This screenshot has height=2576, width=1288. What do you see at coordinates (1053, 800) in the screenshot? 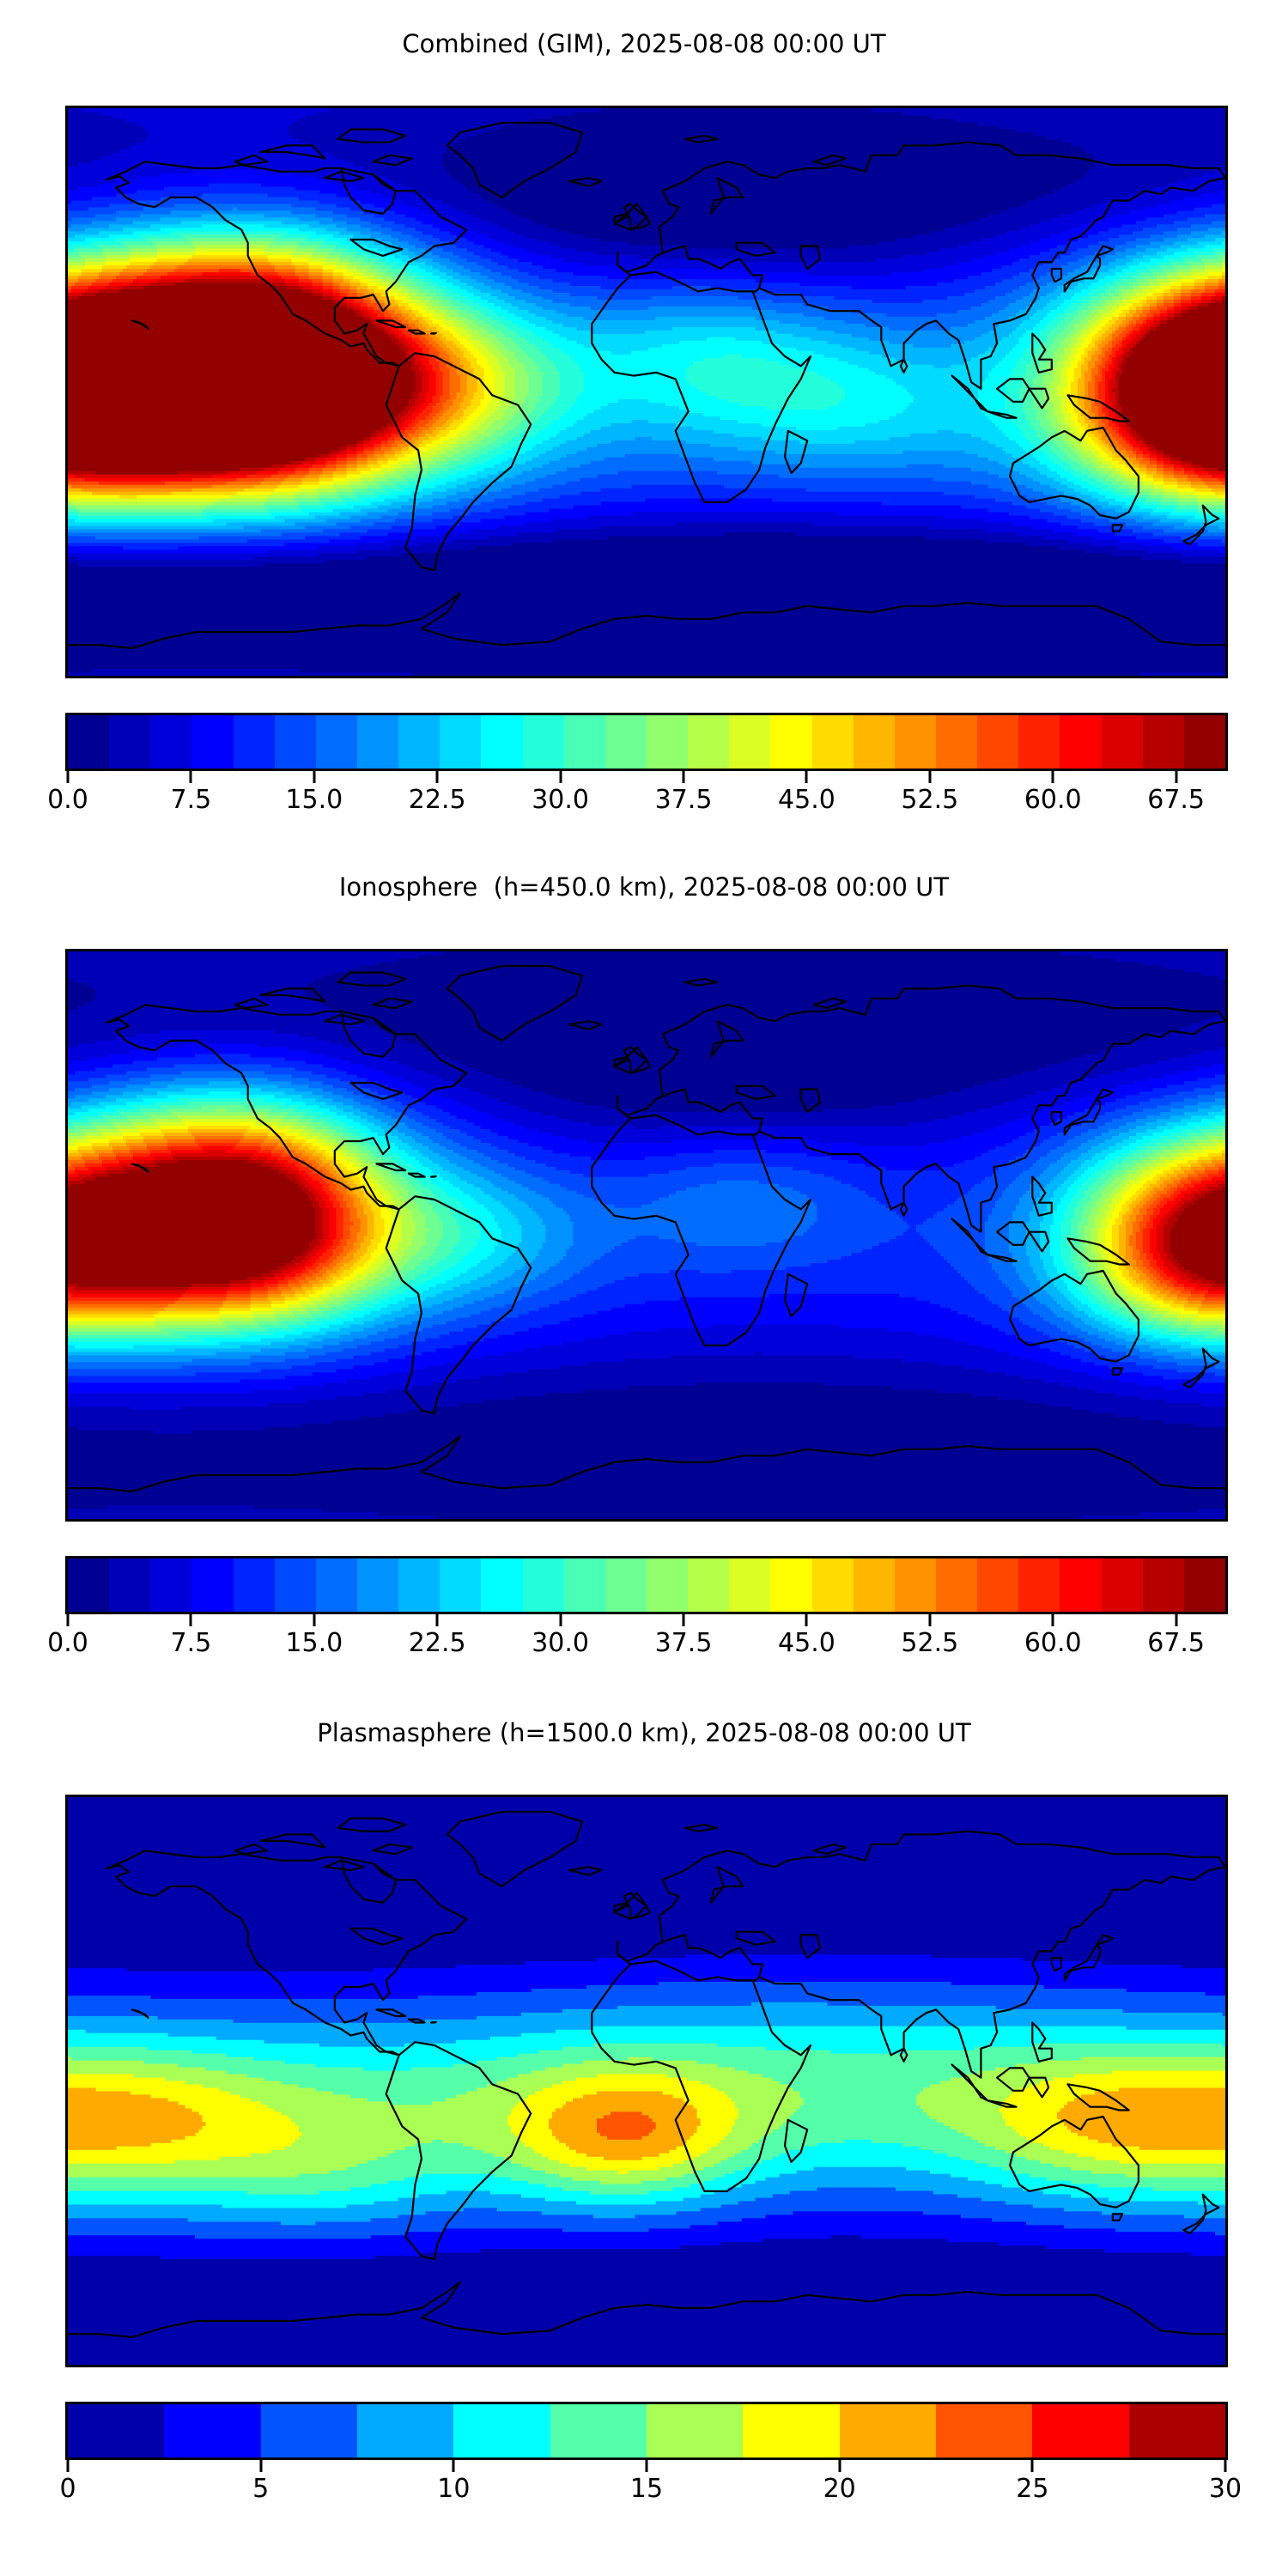
I see `colorbar-tick-label: 60.0` at bounding box center [1053, 800].